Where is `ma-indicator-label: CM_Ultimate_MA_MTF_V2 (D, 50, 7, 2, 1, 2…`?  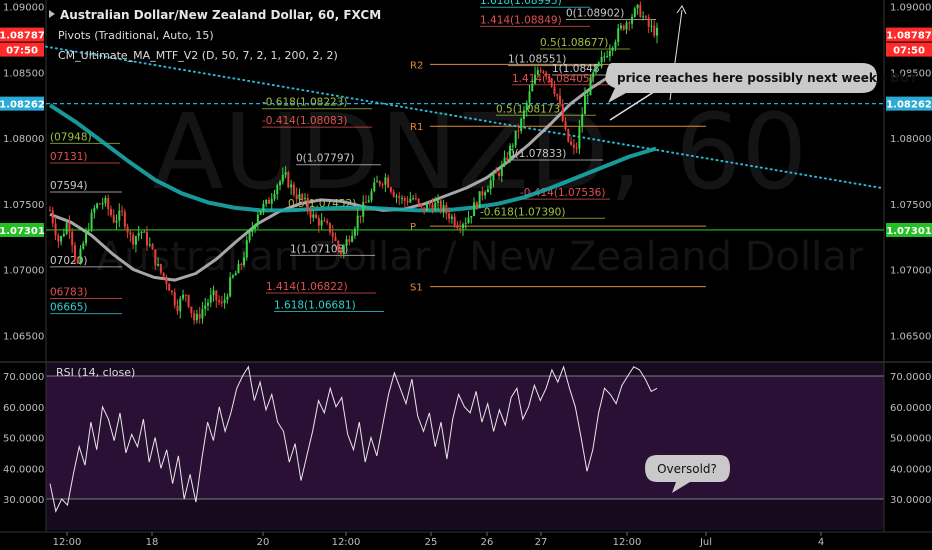 ma-indicator-label: CM_Ultimate_MA_MTF_V2 (D, 50, 7, 2, 1, 2… is located at coordinates (198, 55).